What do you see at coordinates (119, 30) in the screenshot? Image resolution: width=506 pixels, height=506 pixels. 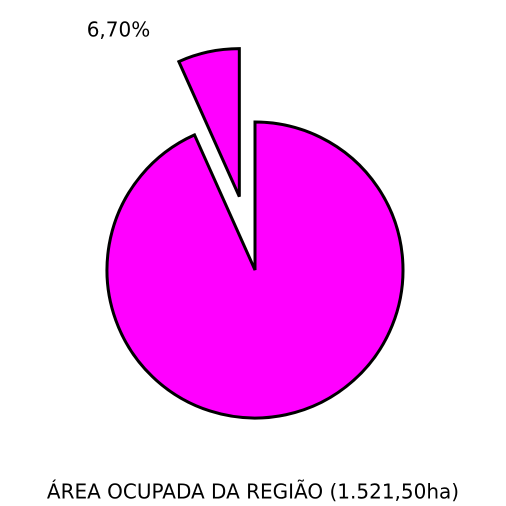 I see `slice-label: 6,70%` at bounding box center [119, 30].